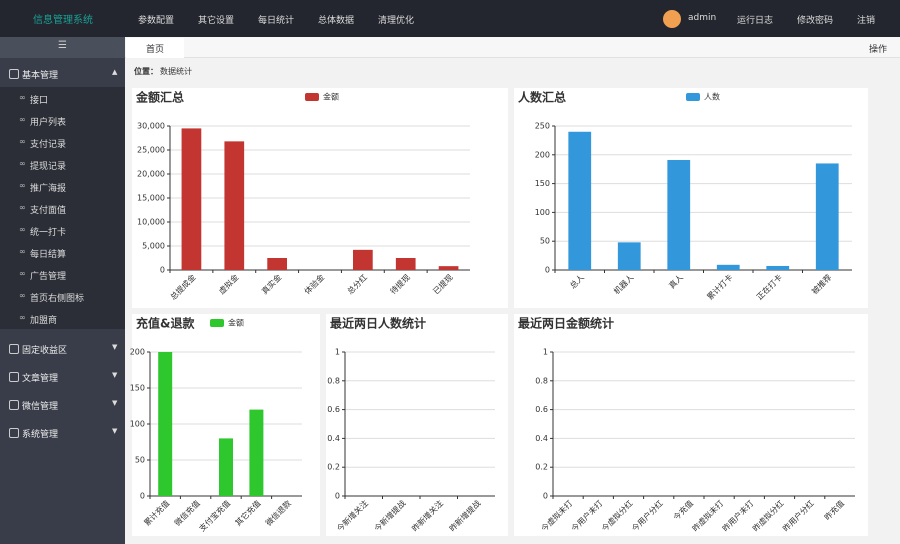 The width and height of the screenshot is (900, 544). What do you see at coordinates (48, 211) in the screenshot?
I see `menu-item: 支付面值` at bounding box center [48, 211].